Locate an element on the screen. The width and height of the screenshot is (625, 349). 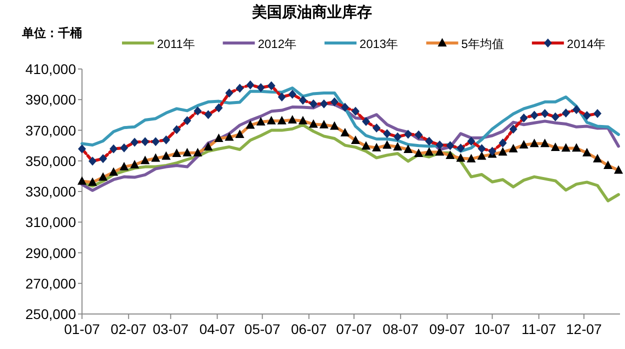
y-tick-label: 390,000 is located at coordinates (50, 100).